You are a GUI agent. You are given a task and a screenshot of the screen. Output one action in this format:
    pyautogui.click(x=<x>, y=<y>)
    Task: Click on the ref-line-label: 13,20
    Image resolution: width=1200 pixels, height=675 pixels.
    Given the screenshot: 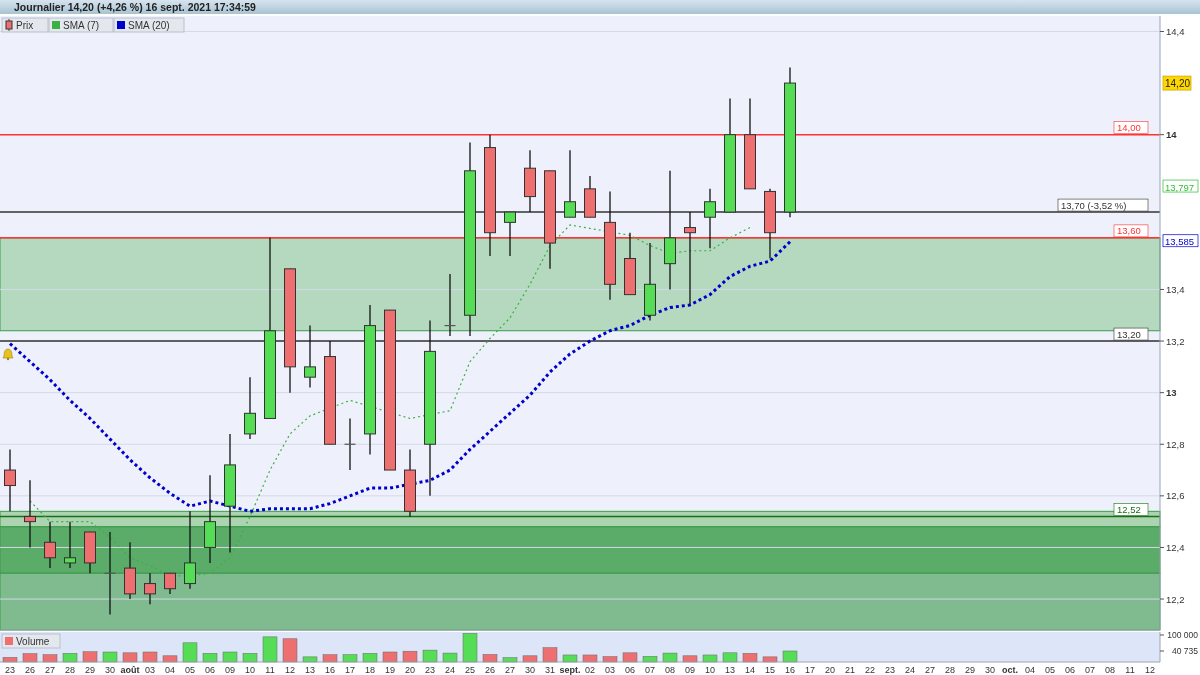 What is the action you would take?
    pyautogui.click(x=1129, y=334)
    